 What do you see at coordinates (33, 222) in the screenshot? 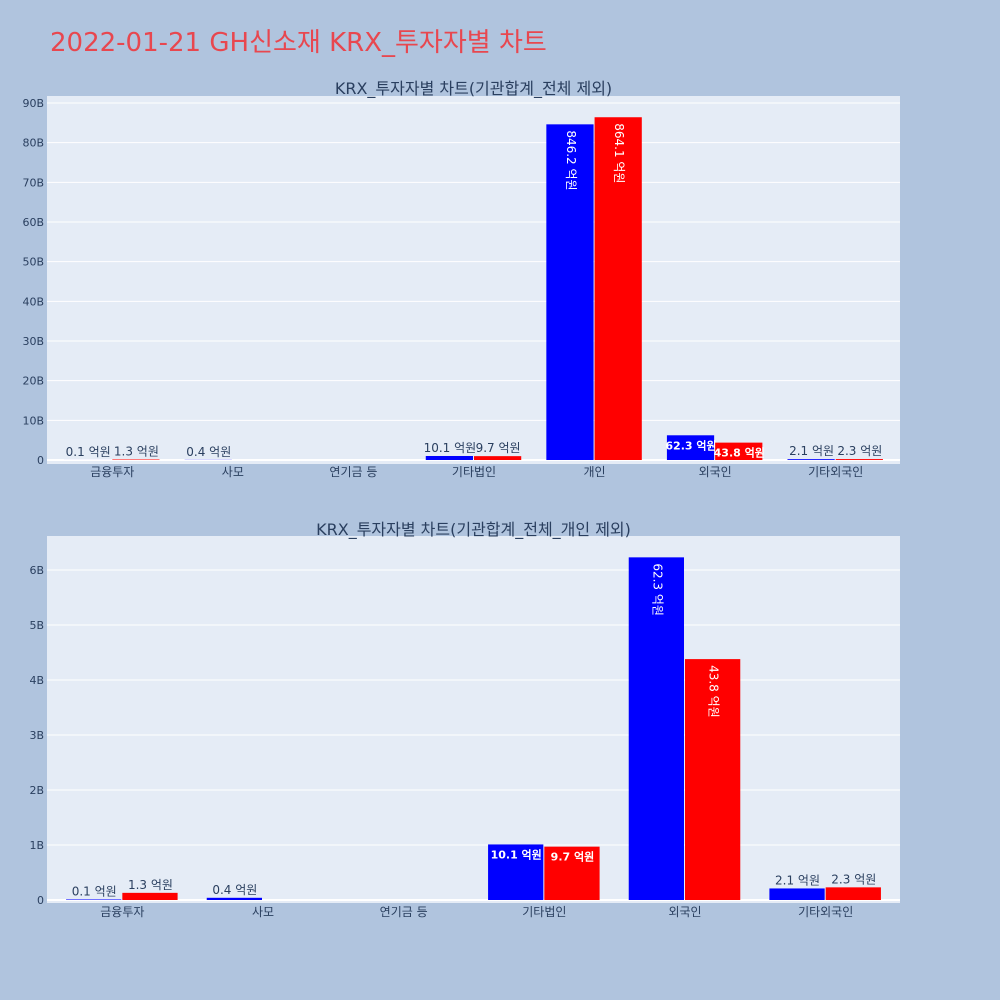
I see `y-tick-label: 60B` at bounding box center [33, 222].